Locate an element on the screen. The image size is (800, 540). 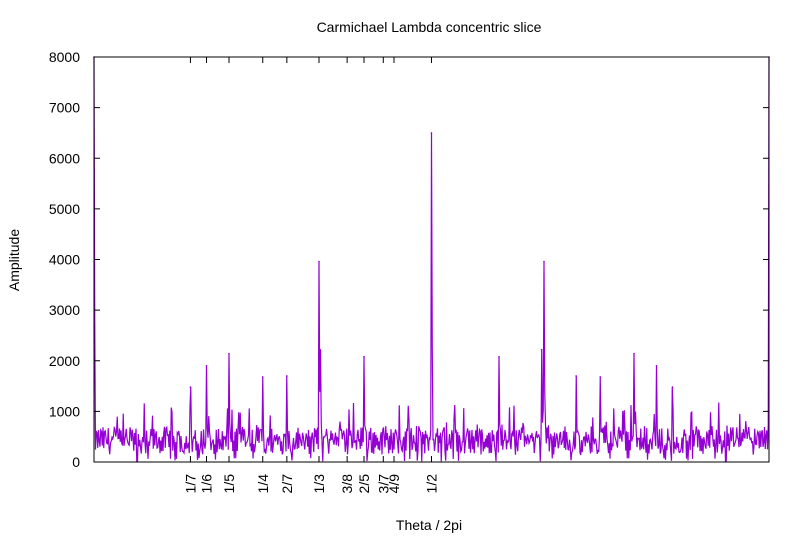
x-tick-label-5: 1/3 is located at coordinates (319, 484).